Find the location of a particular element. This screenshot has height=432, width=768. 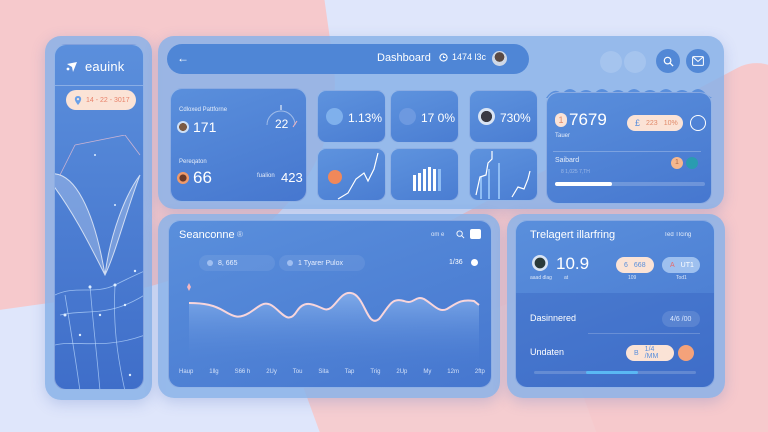

pill-value: 1/4 /MM is located at coordinates (651, 353).